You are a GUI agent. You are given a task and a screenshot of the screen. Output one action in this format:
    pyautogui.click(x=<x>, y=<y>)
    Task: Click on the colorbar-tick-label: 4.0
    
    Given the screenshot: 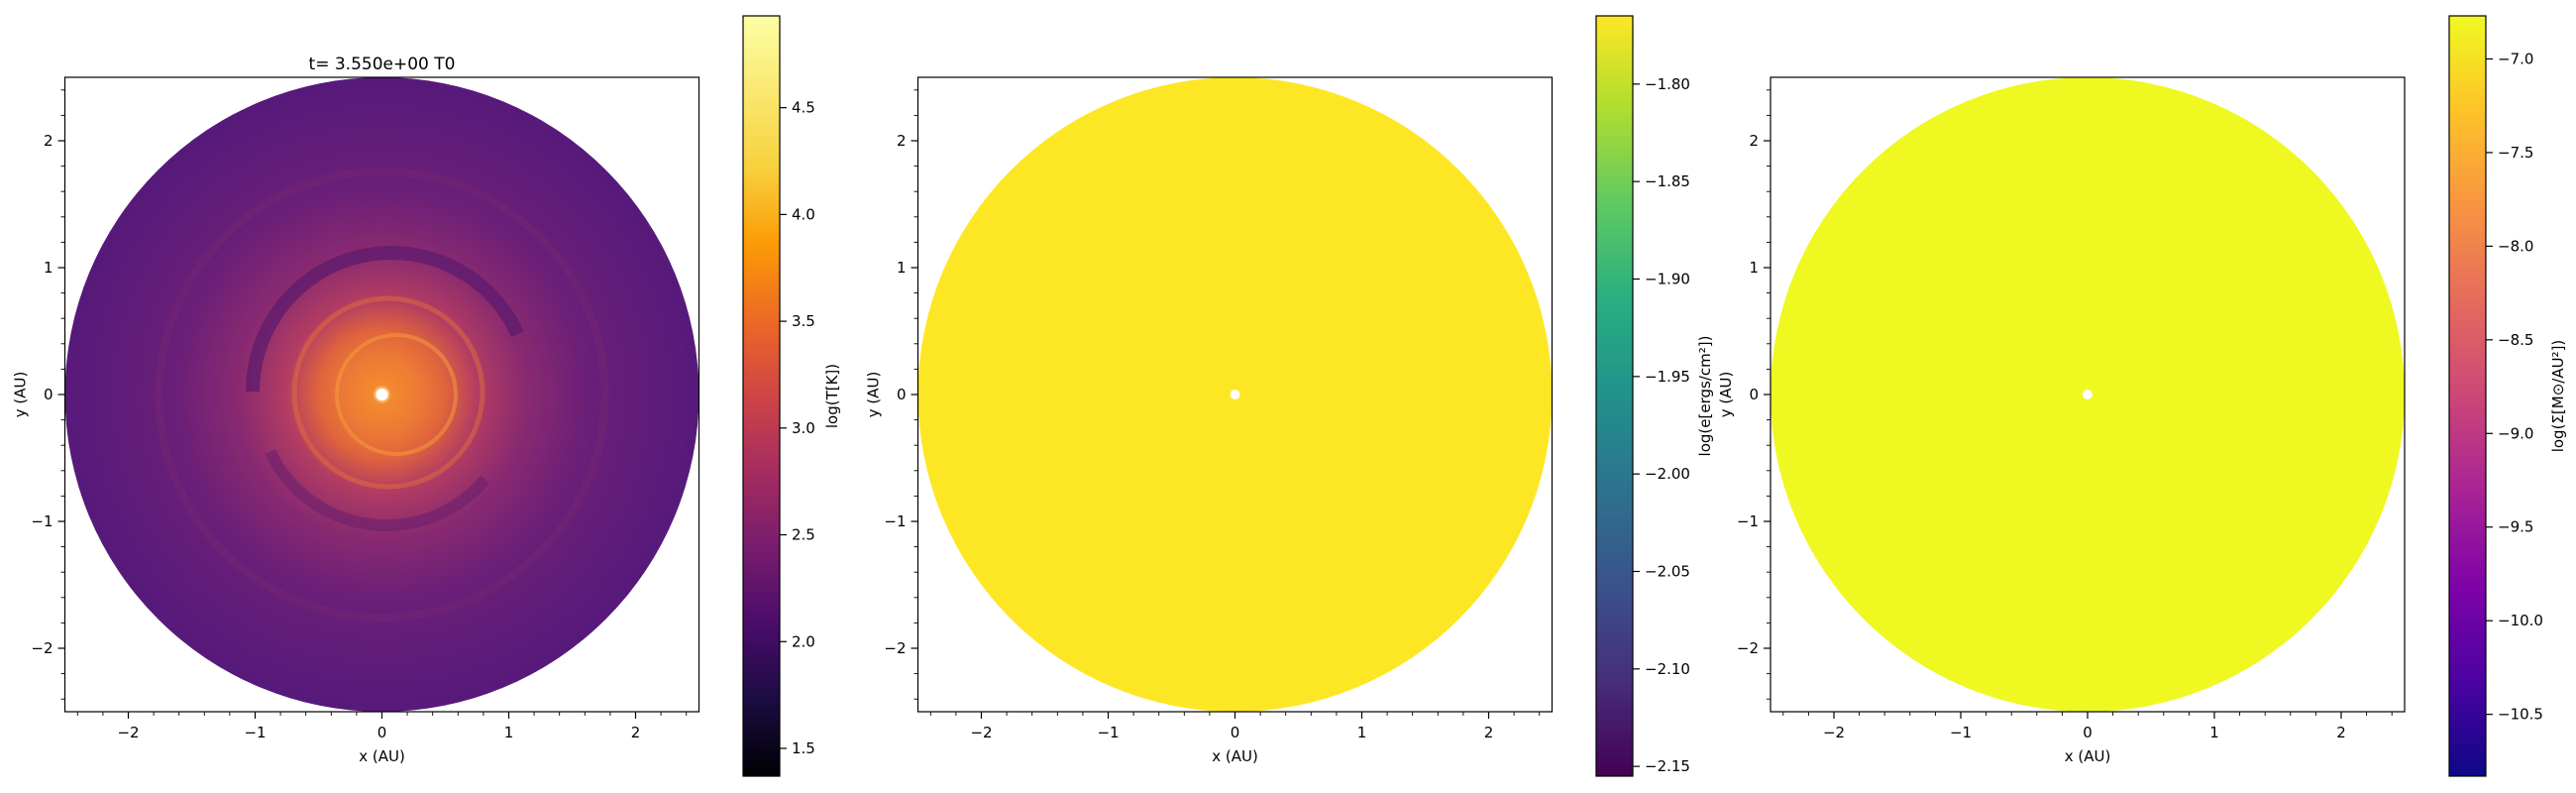 What is the action you would take?
    pyautogui.click(x=803, y=214)
    